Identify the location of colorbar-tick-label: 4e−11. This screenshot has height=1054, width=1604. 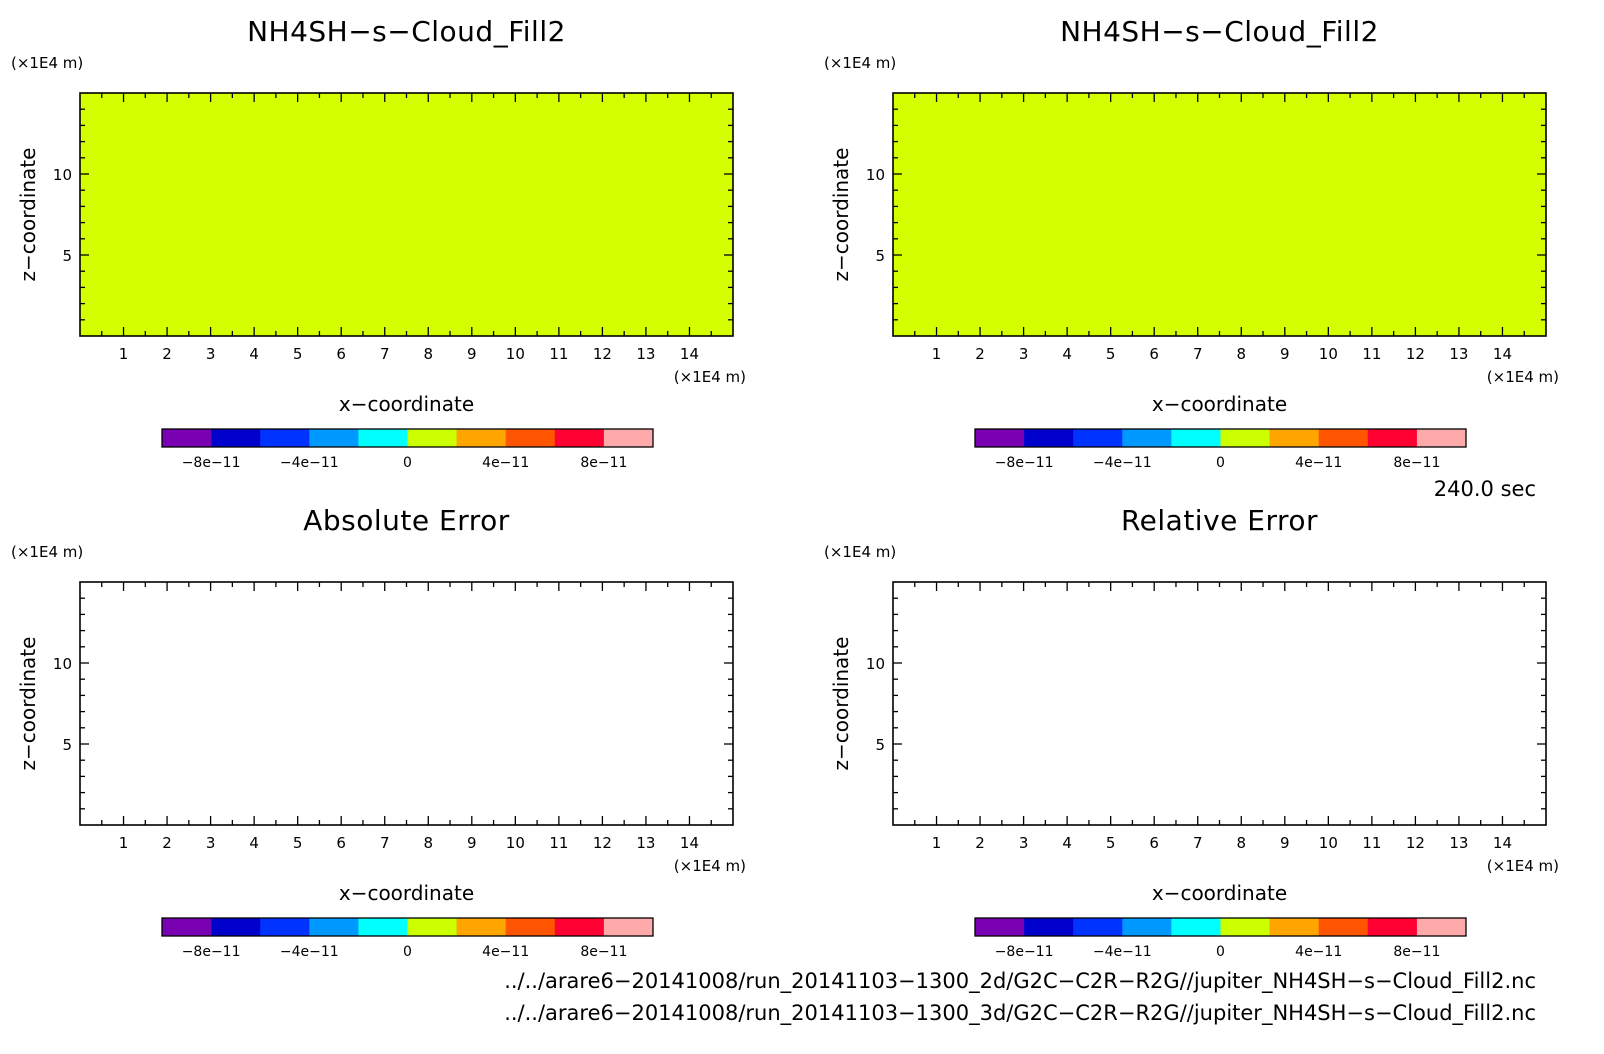
(505, 952).